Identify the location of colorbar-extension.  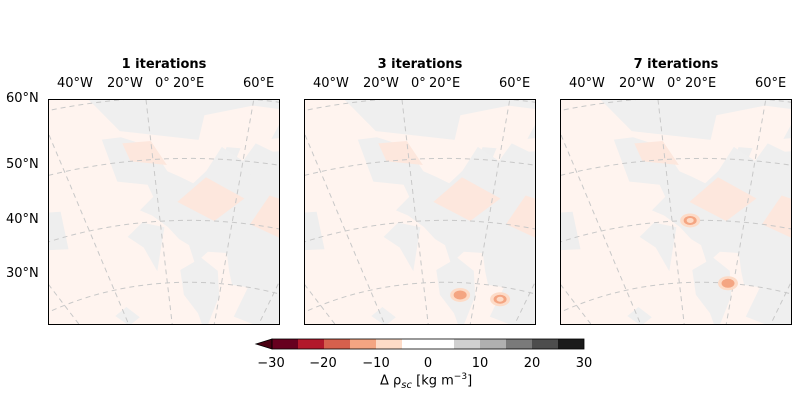
(263, 344).